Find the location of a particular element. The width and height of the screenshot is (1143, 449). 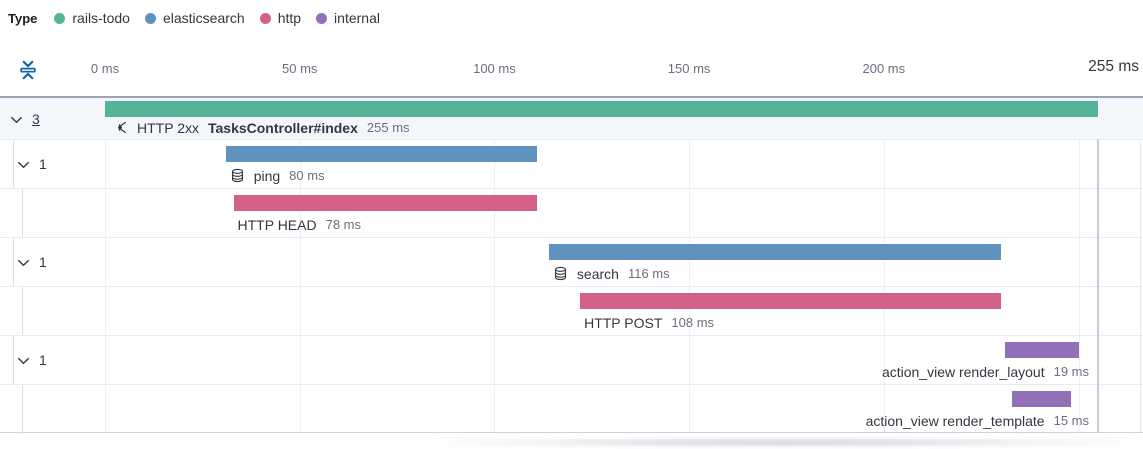

span-duration: 116 ms is located at coordinates (648, 273).